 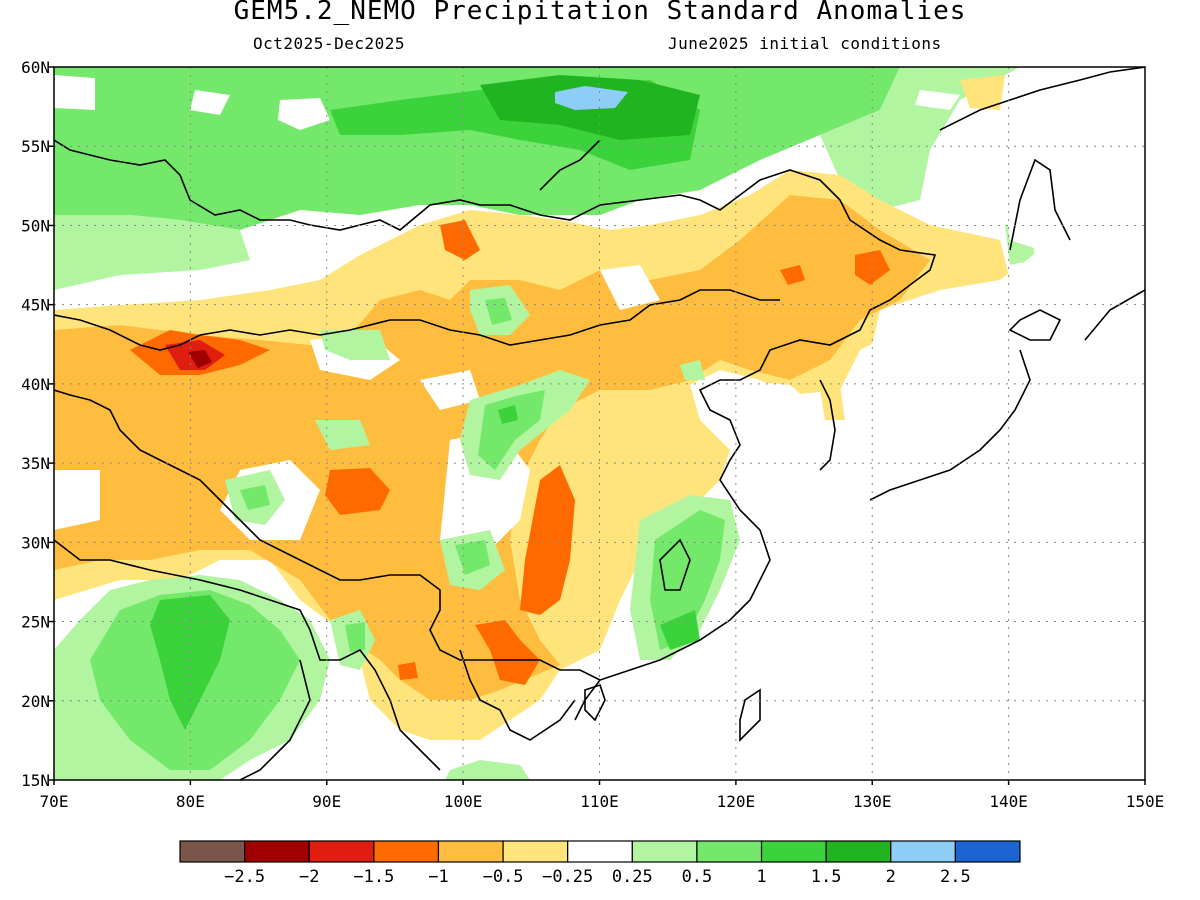 I want to click on colorbar-label: 1.5, so click(x=826, y=877).